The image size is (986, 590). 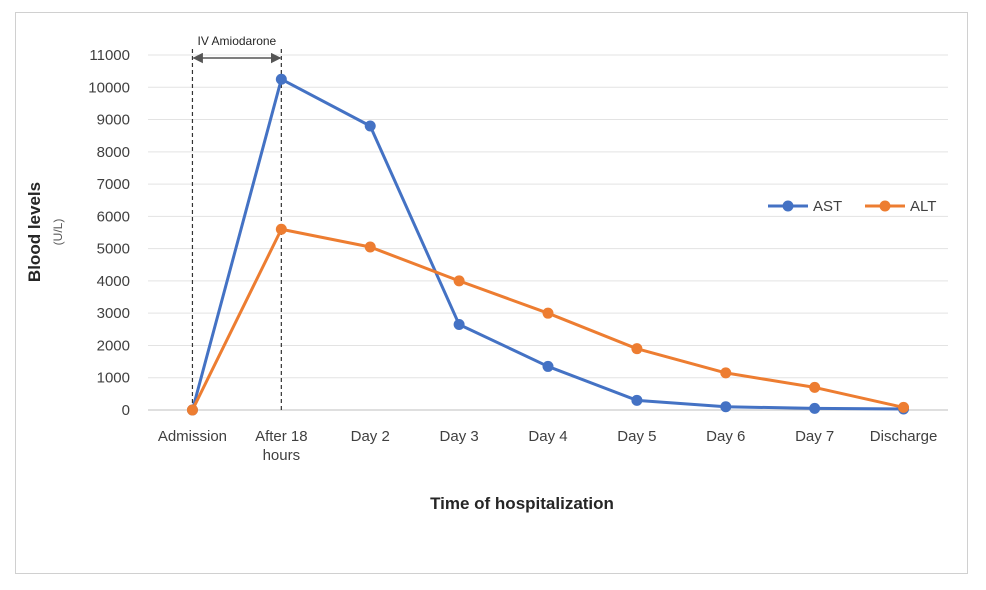 I want to click on x-tick-label: Day 7, so click(x=814, y=436).